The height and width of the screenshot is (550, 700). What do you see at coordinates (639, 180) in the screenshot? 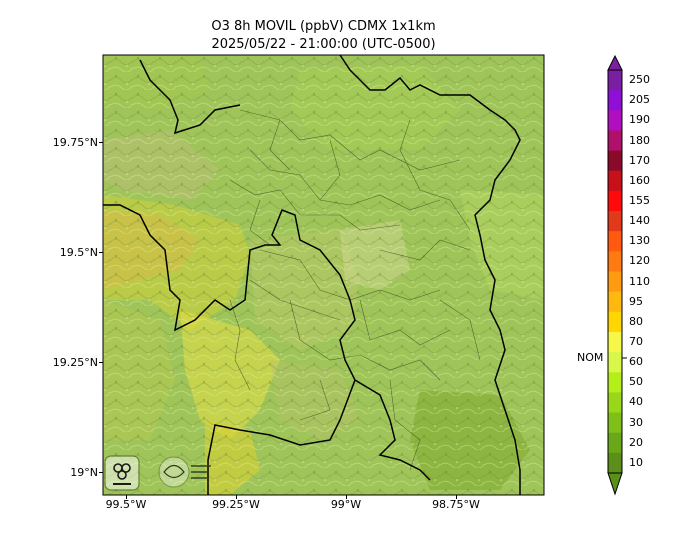
I see `colorbar-label: 160` at bounding box center [639, 180].